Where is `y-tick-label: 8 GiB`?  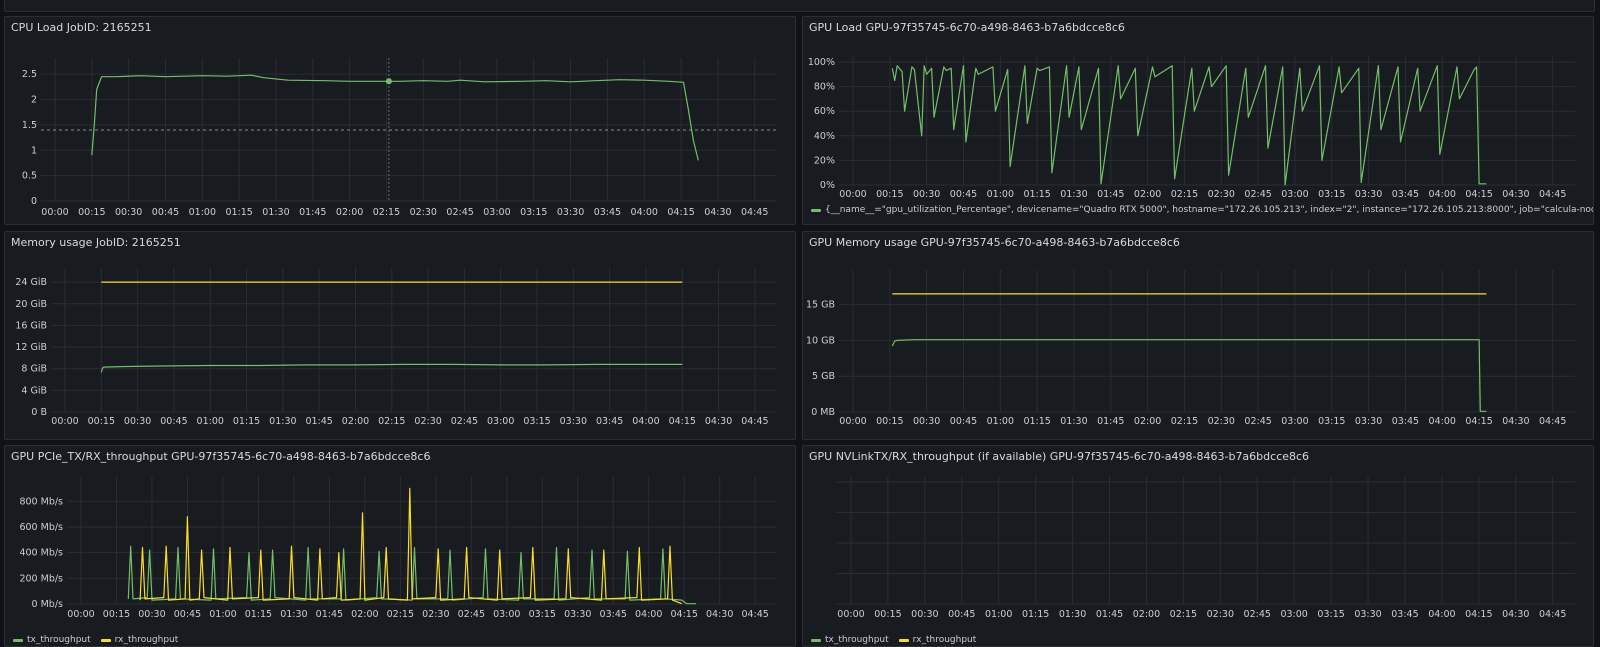
y-tick-label: 8 GiB is located at coordinates (34, 369).